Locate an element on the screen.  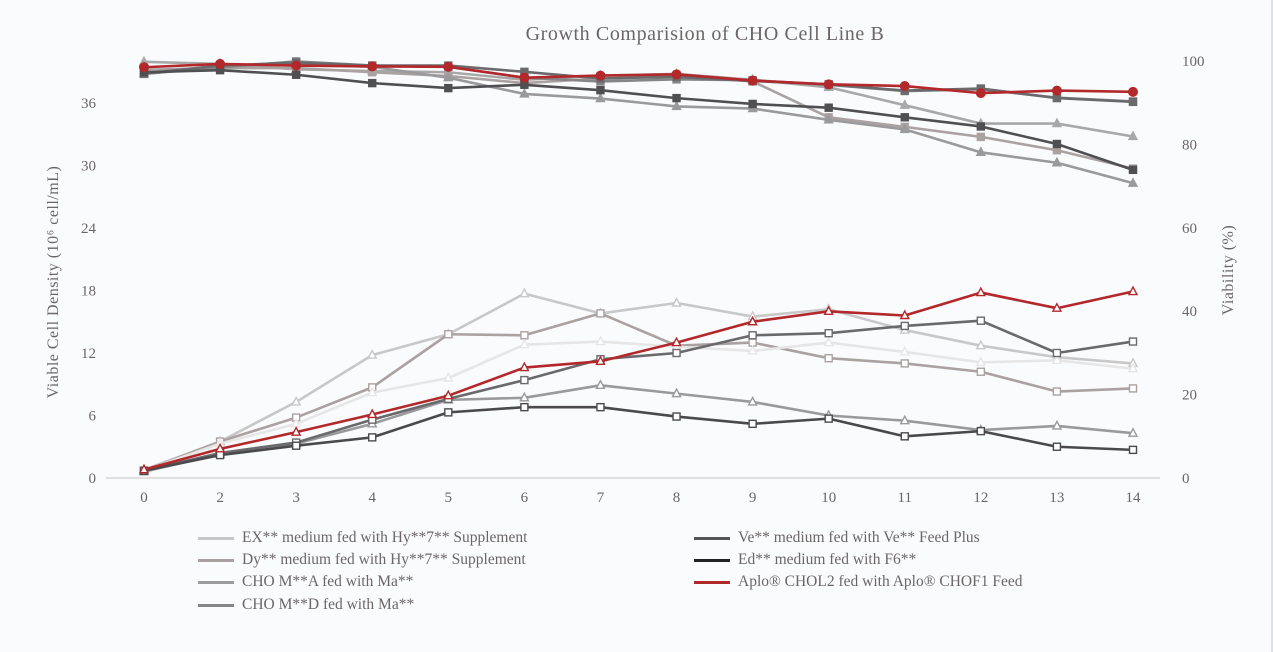
x-tick-label: 12 is located at coordinates (980, 498).